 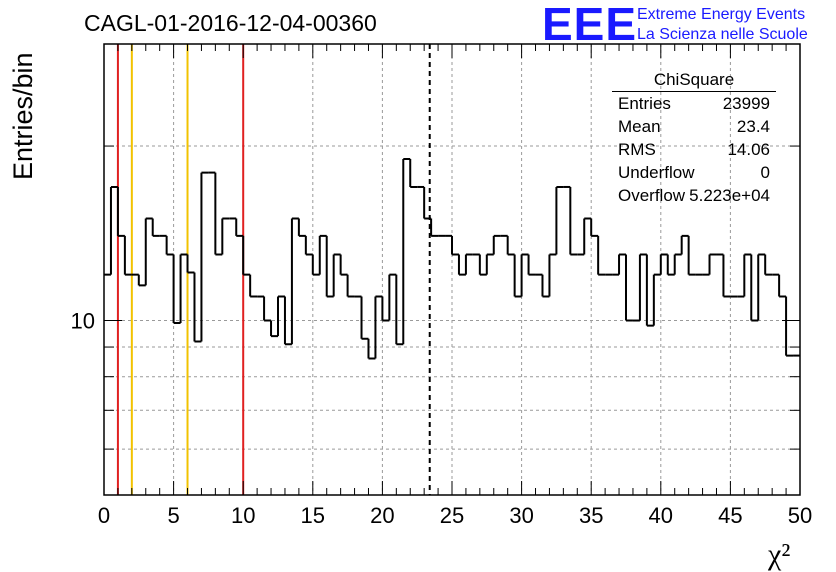 What do you see at coordinates (243, 515) in the screenshot?
I see `x-tick-label: 10` at bounding box center [243, 515].